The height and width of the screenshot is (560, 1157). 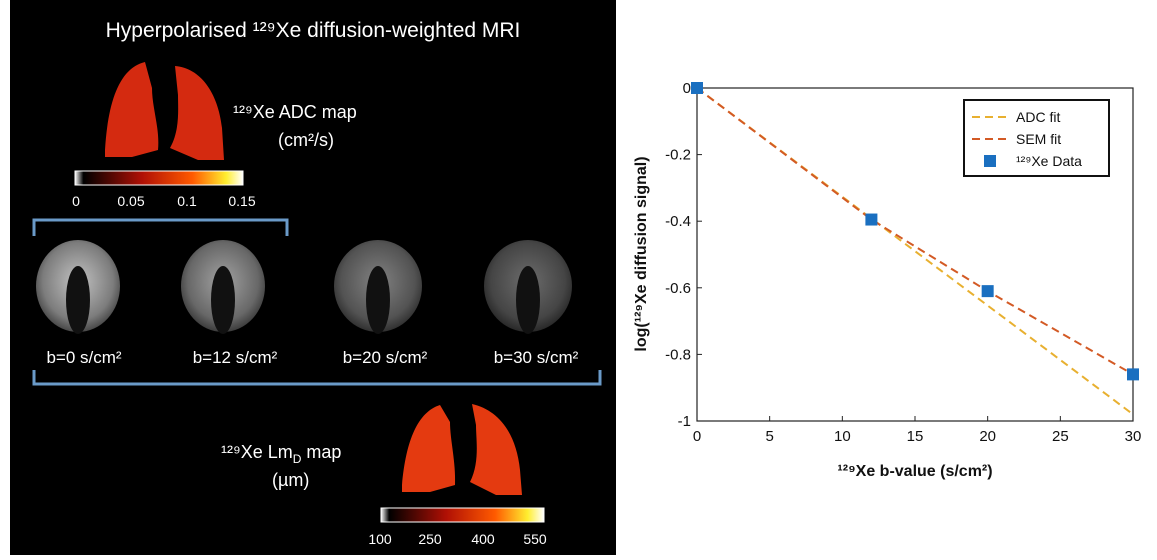 I want to click on x-tick-label: 5, so click(x=769, y=436).